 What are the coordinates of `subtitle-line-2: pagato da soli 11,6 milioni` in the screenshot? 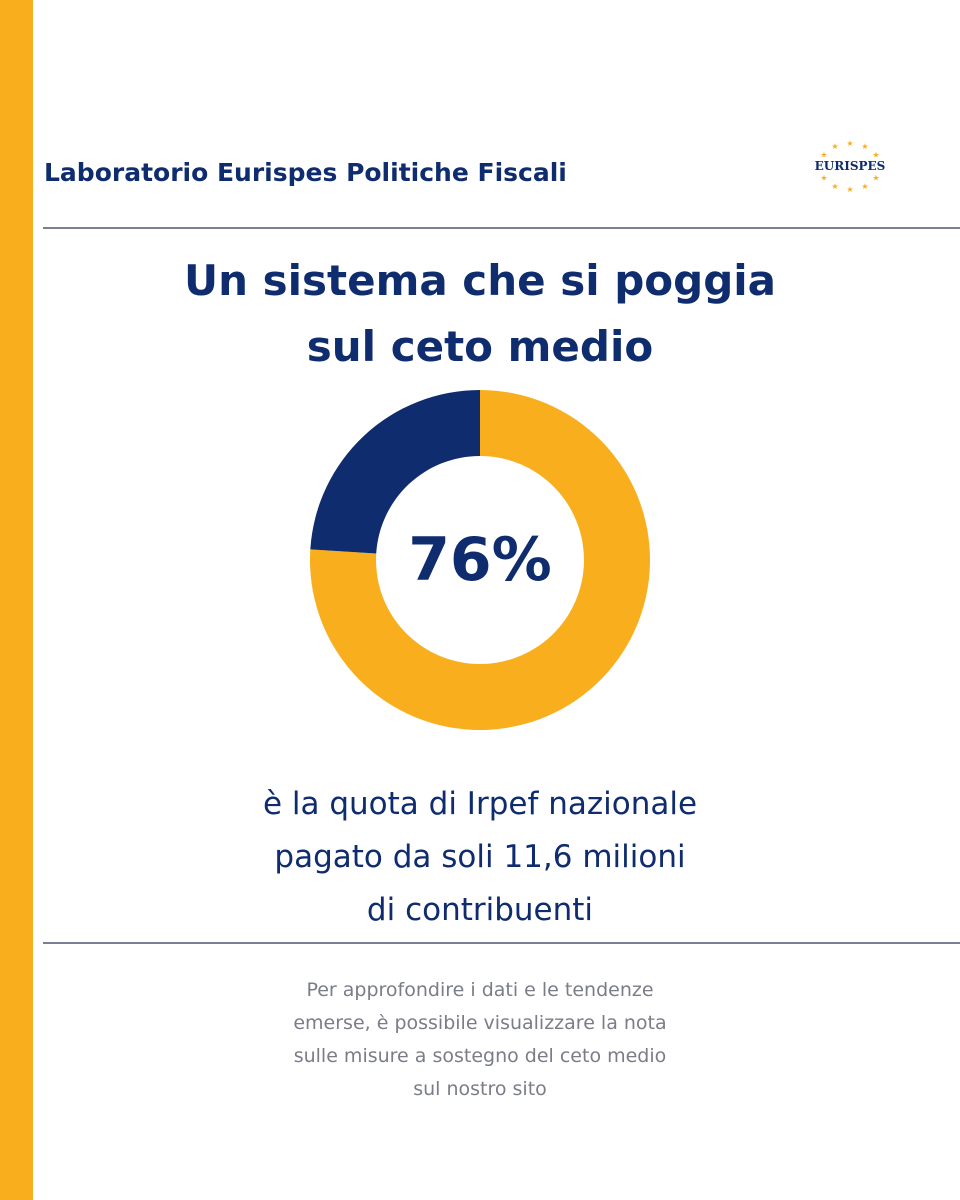 It's located at (480, 857).